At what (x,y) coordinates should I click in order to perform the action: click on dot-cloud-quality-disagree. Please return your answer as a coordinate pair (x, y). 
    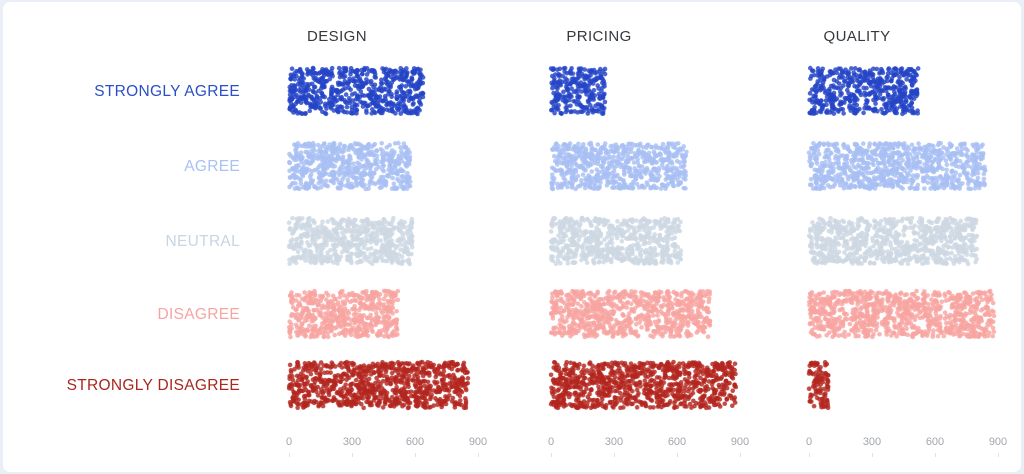
    Looking at the image, I should click on (901, 314).